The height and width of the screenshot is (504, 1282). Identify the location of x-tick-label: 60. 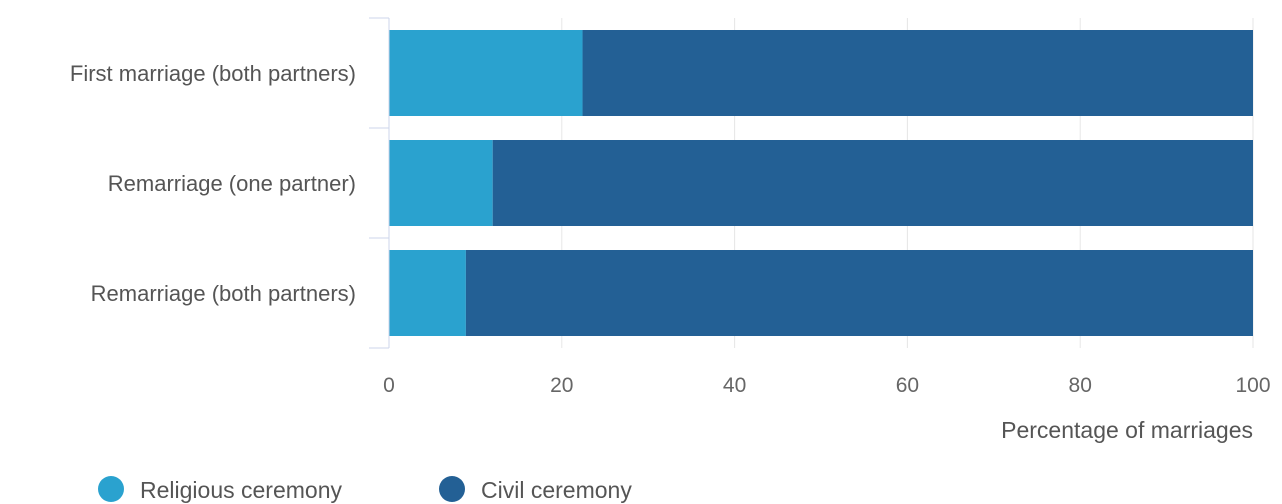
(907, 385).